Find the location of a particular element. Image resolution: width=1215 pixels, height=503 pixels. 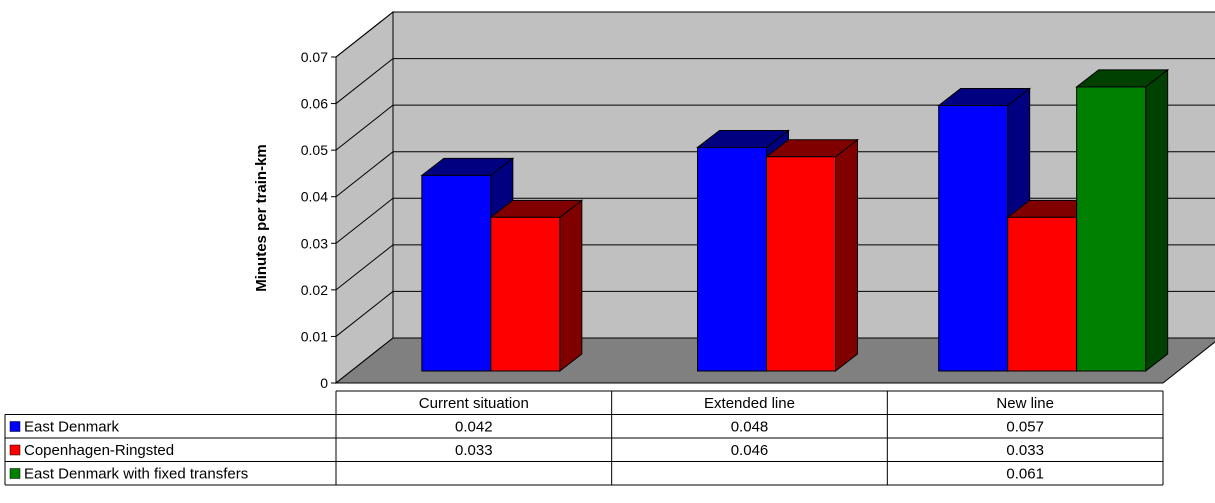

y-tick-label: 0.01 is located at coordinates (314, 336).